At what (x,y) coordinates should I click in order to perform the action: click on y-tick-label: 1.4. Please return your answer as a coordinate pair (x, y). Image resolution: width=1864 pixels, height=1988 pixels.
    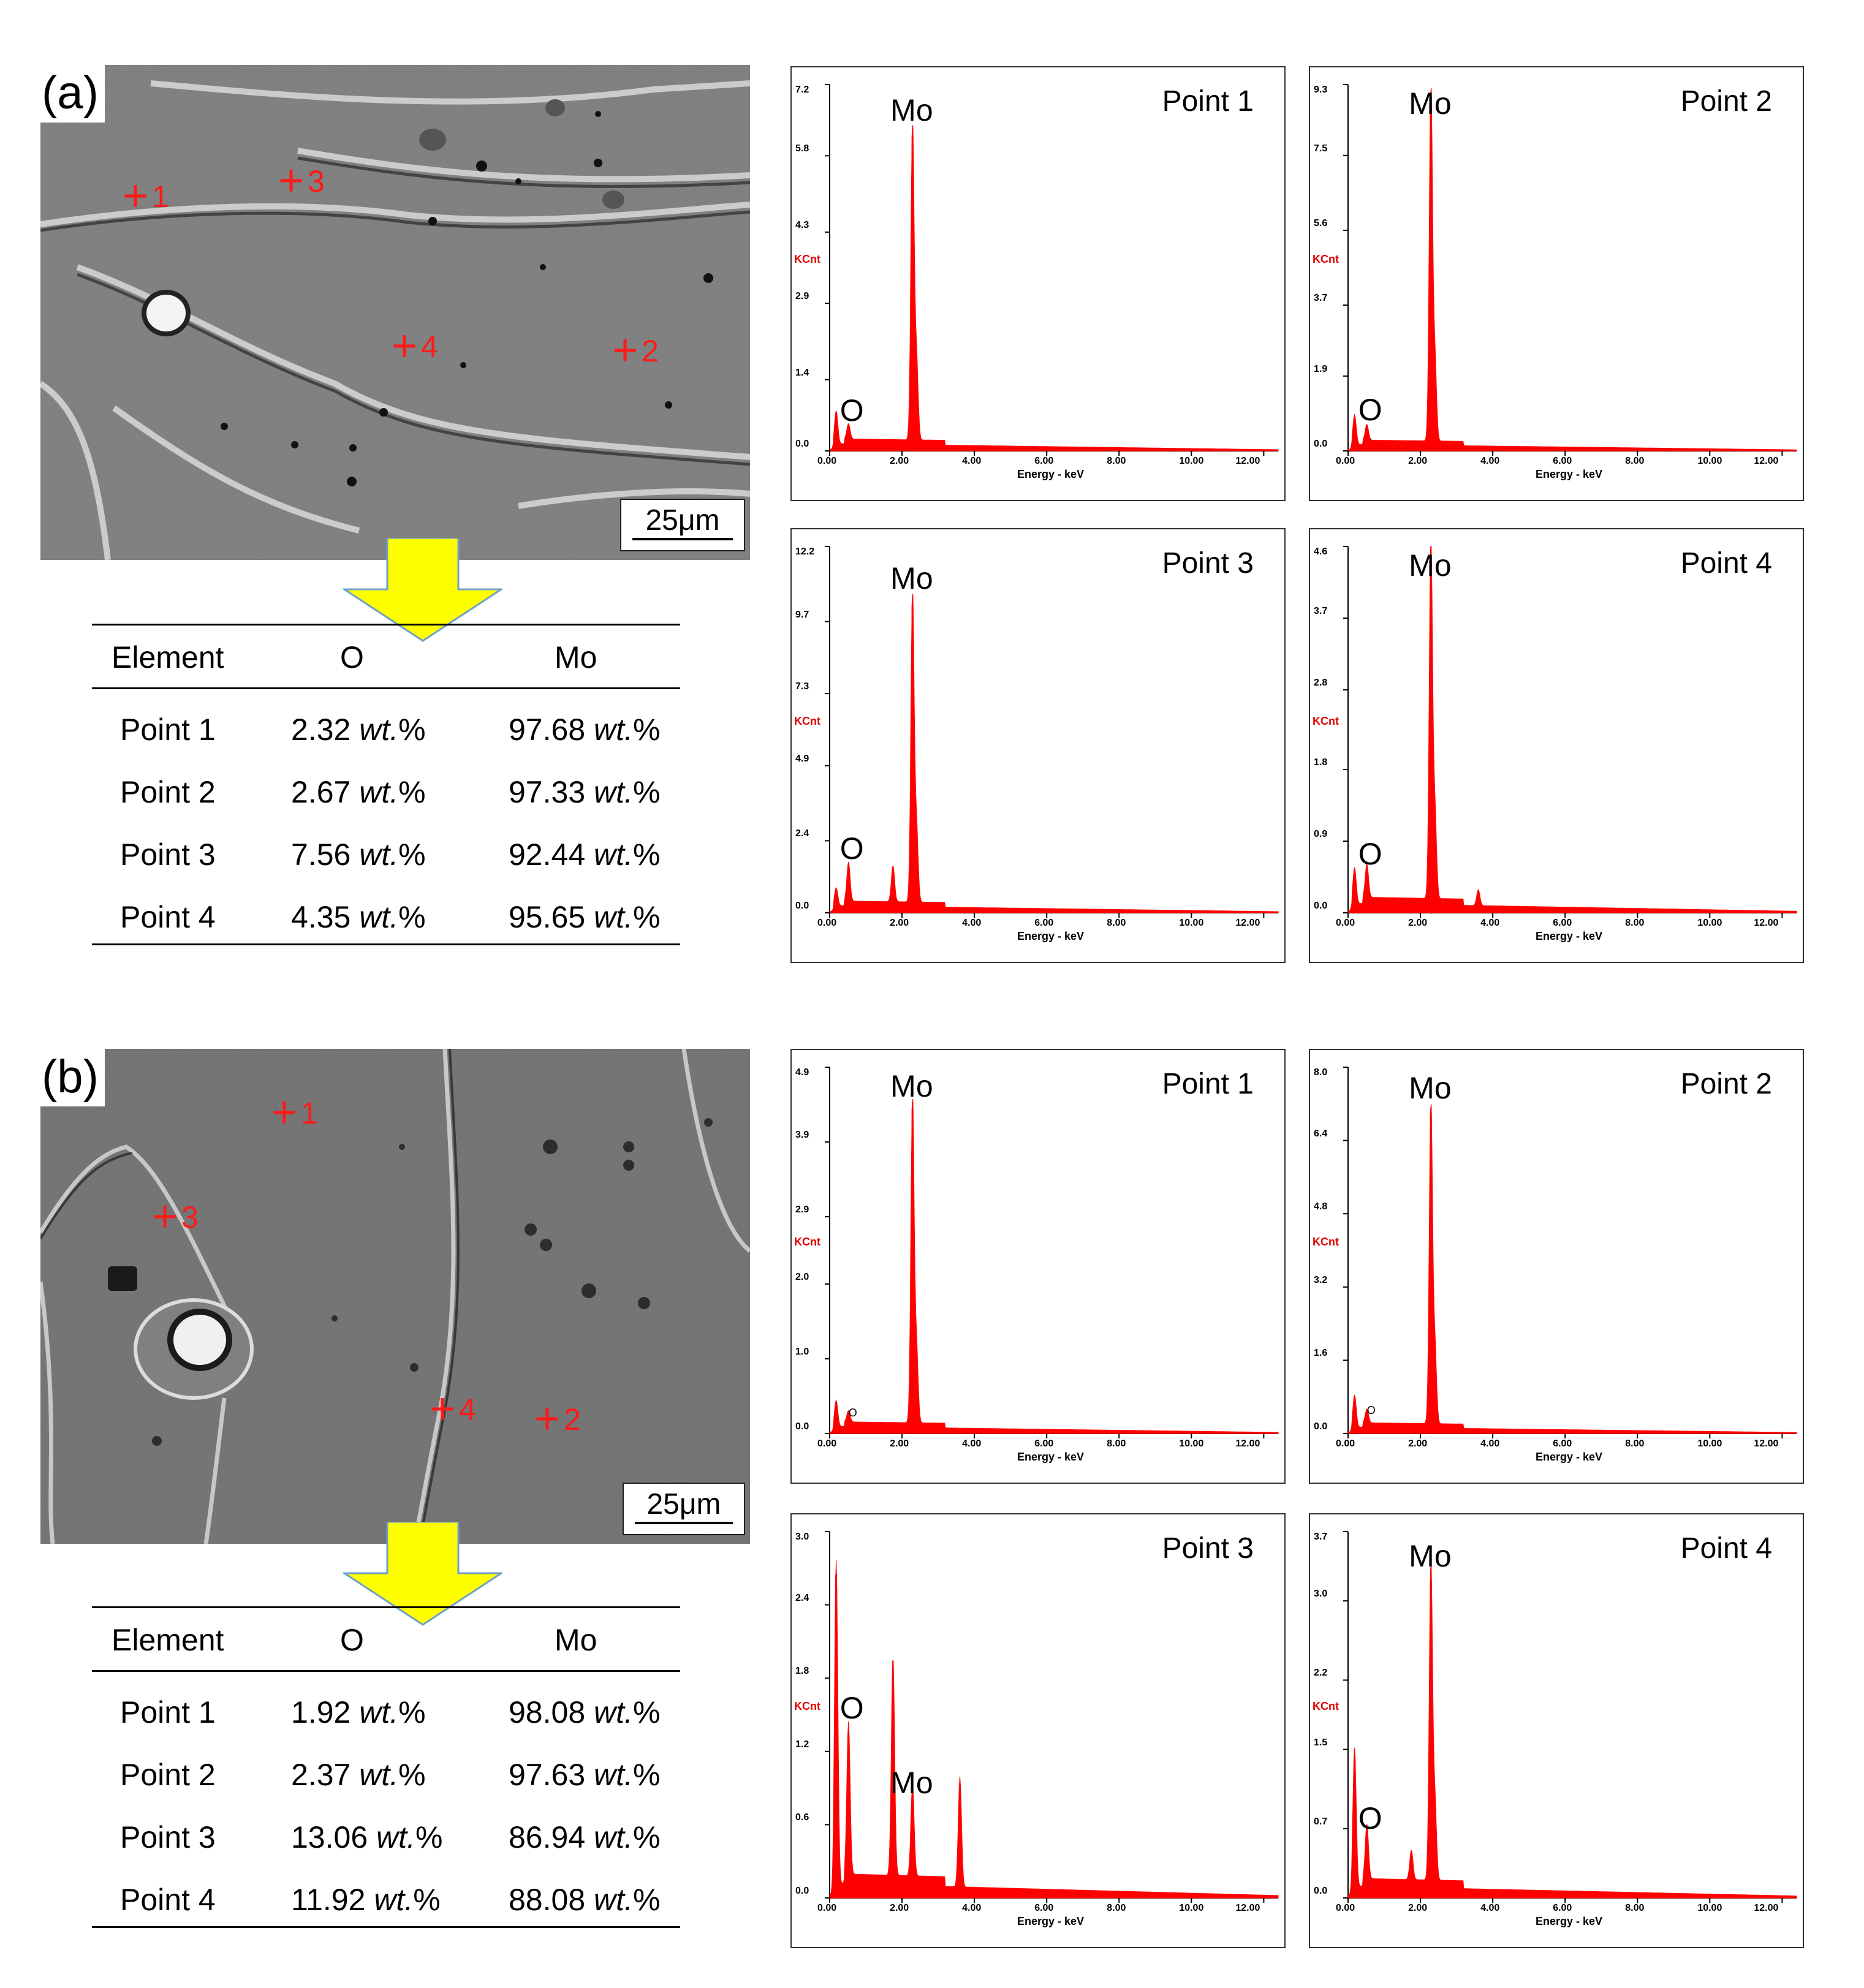
    Looking at the image, I should click on (802, 372).